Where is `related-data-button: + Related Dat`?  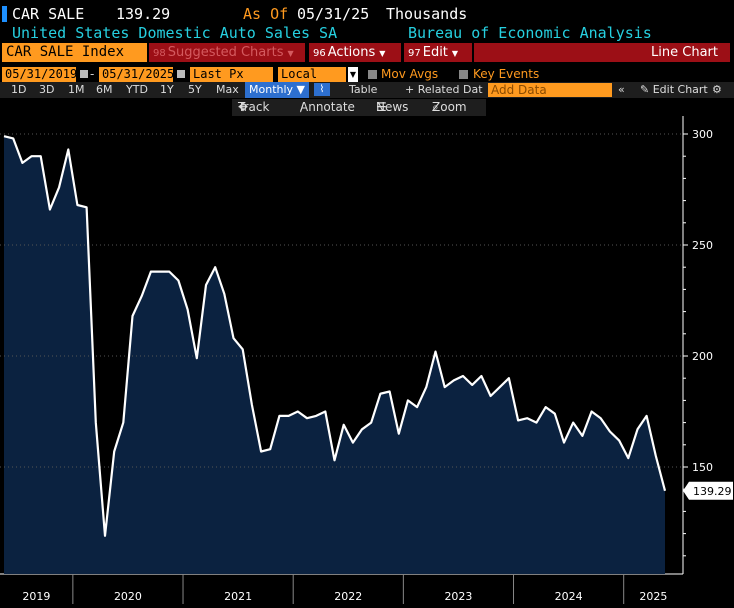
related-data-button: + Related Dat is located at coordinates (444, 90).